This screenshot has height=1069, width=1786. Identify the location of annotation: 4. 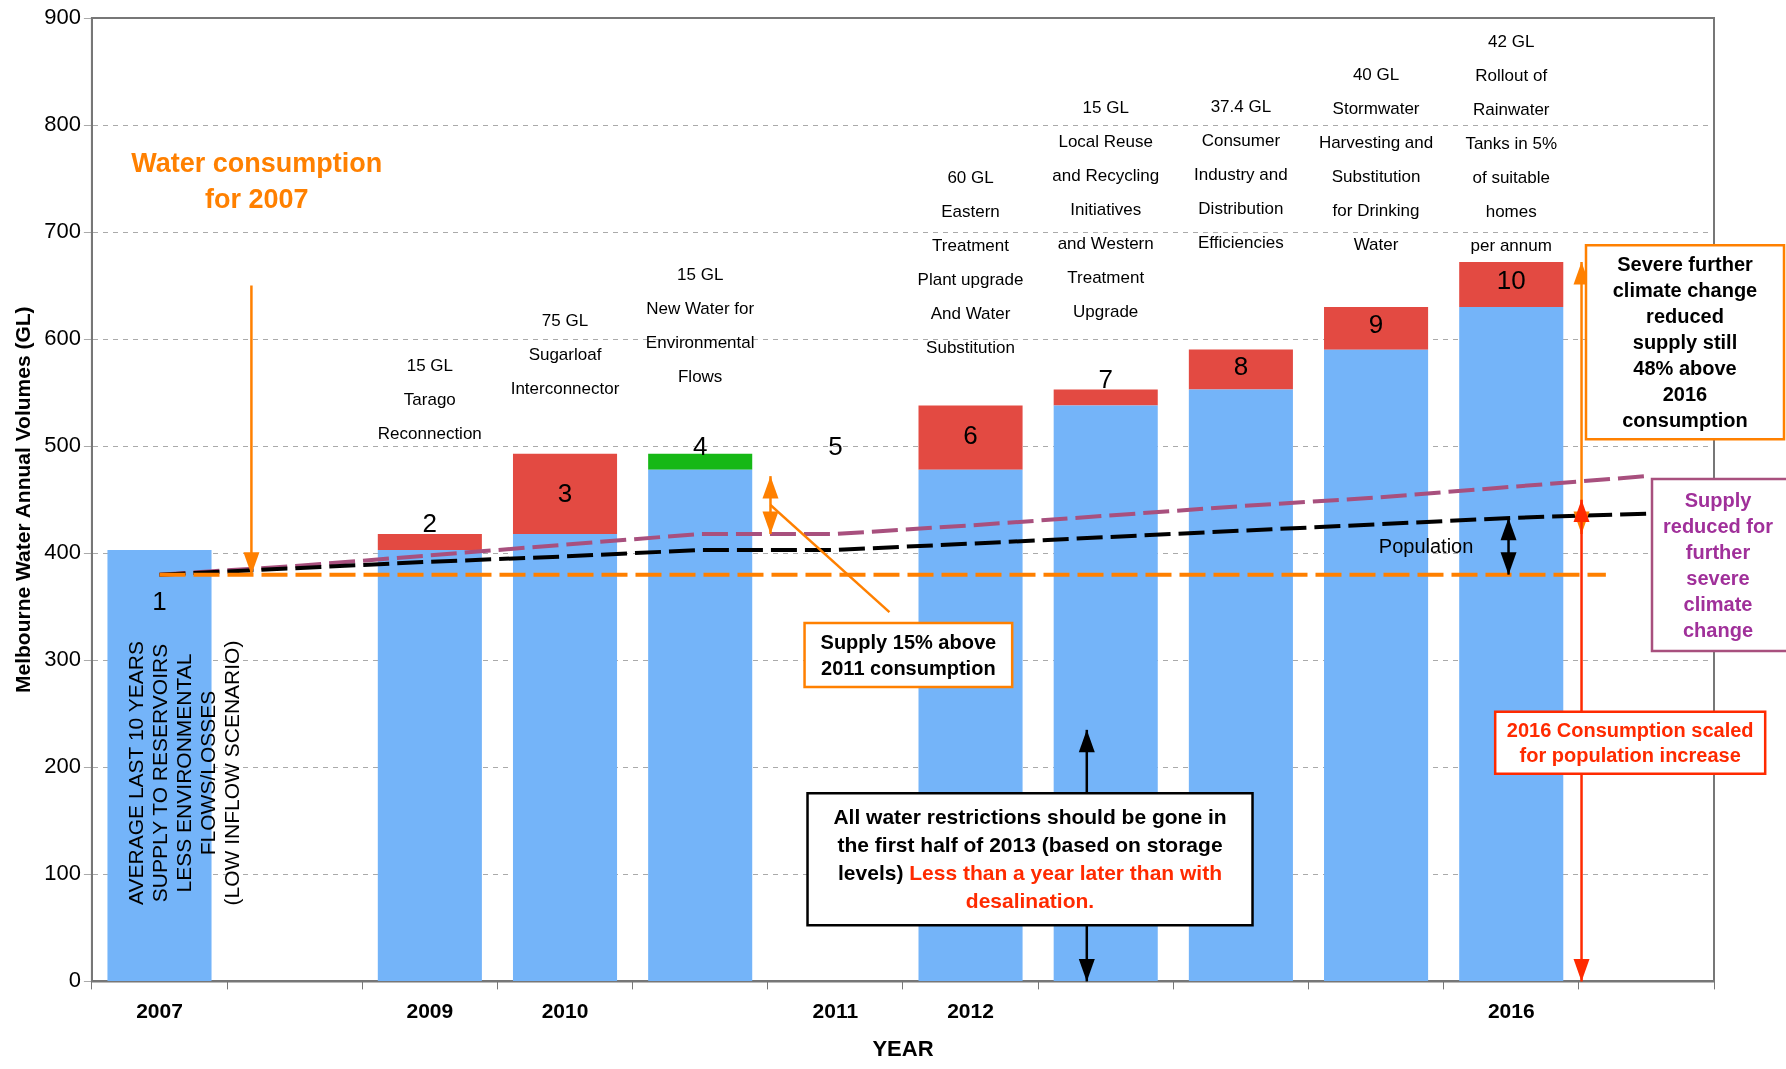
(700, 446).